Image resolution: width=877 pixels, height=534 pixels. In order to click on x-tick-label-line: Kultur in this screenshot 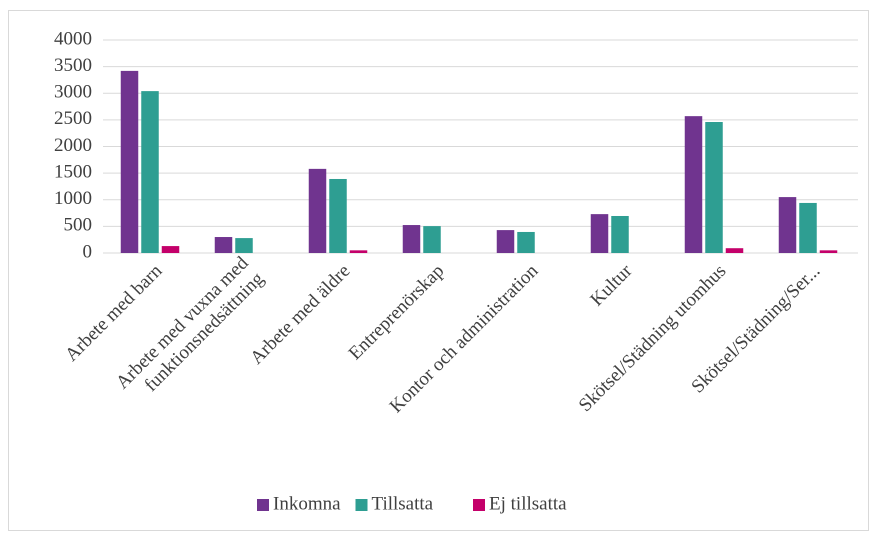, I will do `click(612, 285)`.